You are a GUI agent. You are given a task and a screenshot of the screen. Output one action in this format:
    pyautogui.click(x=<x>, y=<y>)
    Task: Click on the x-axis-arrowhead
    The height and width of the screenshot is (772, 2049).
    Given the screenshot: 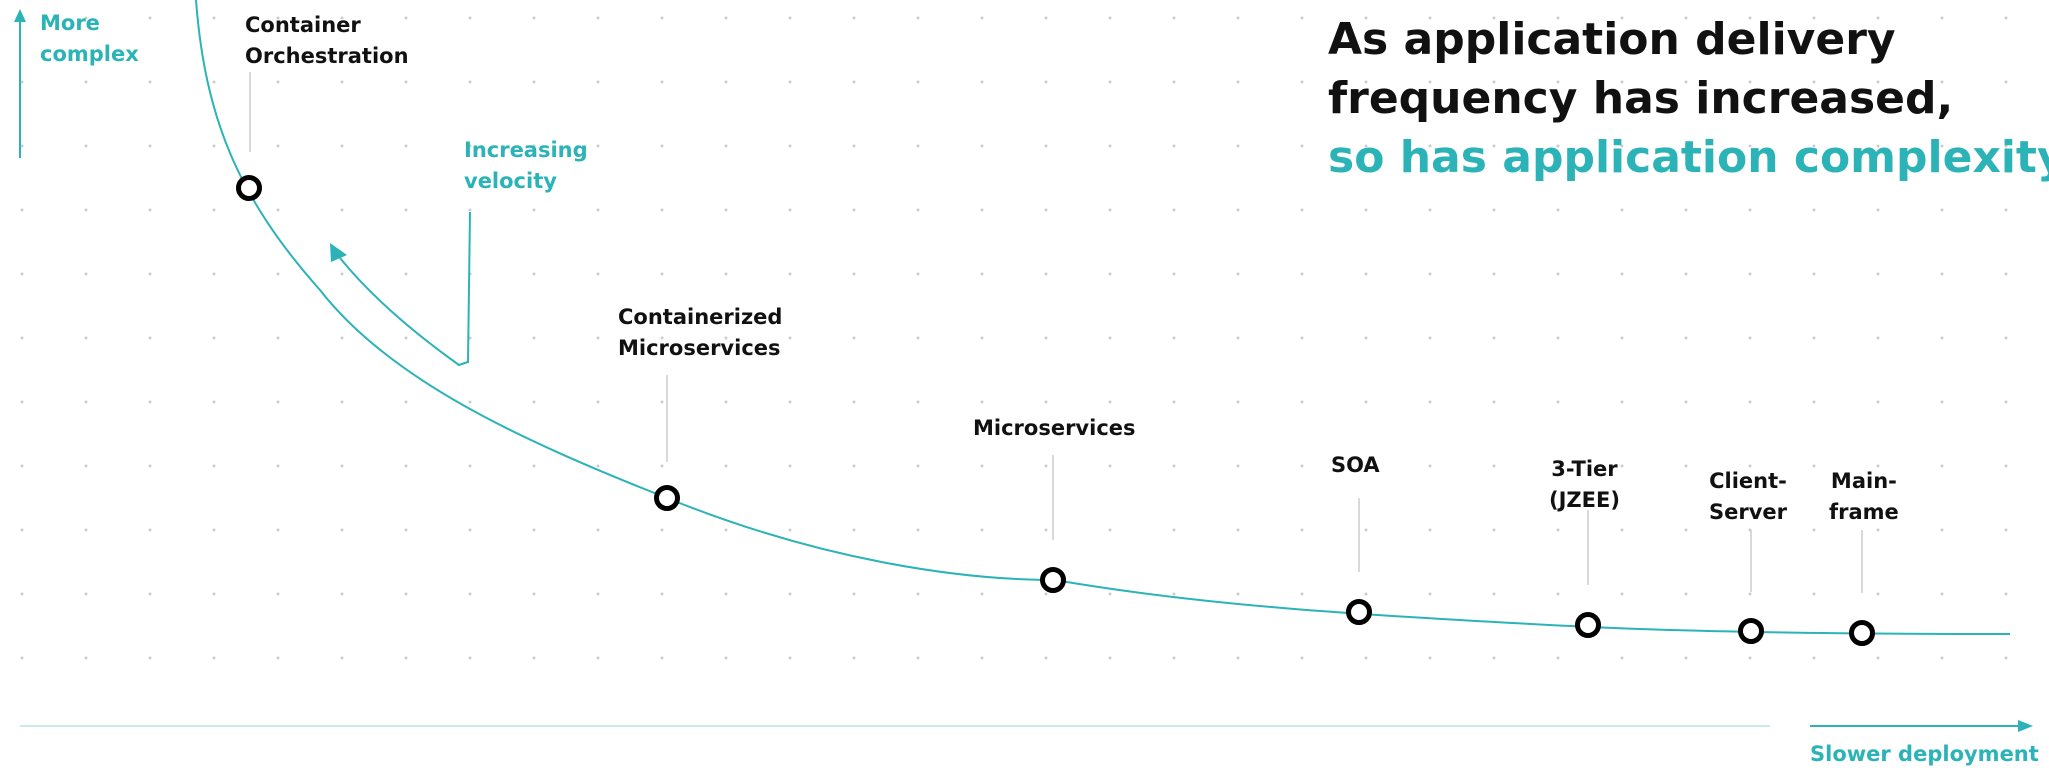 What is the action you would take?
    pyautogui.click(x=2025, y=726)
    